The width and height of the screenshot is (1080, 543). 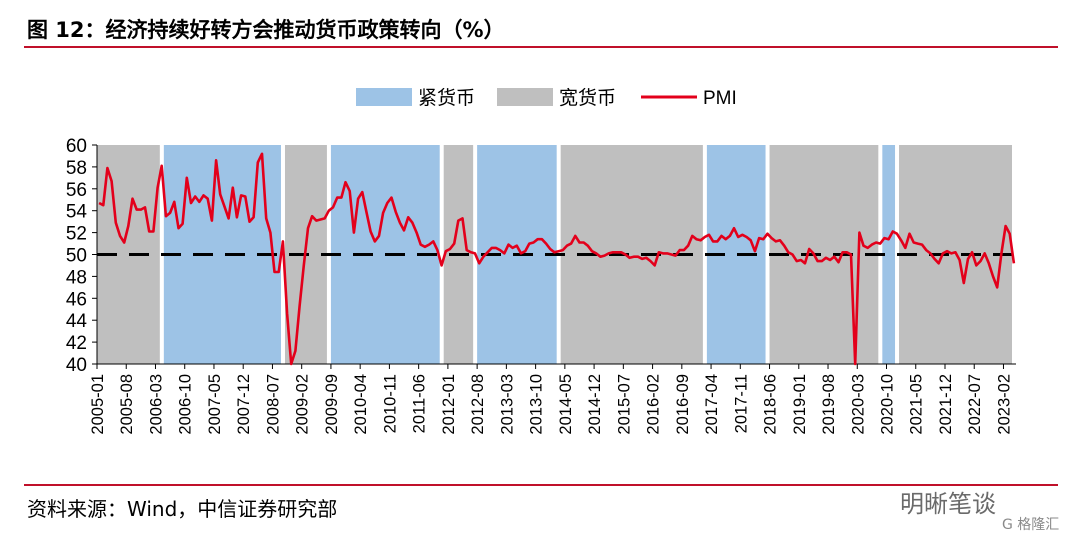 What do you see at coordinates (917, 404) in the screenshot?
I see `x-tick-label: 2021-05` at bounding box center [917, 404].